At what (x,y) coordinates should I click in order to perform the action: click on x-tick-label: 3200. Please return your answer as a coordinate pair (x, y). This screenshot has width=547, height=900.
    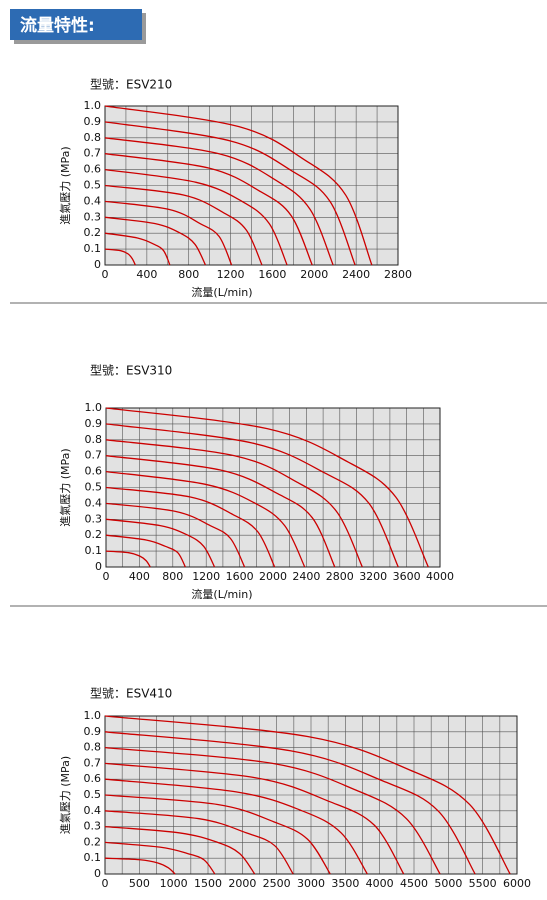
    Looking at the image, I should click on (373, 576).